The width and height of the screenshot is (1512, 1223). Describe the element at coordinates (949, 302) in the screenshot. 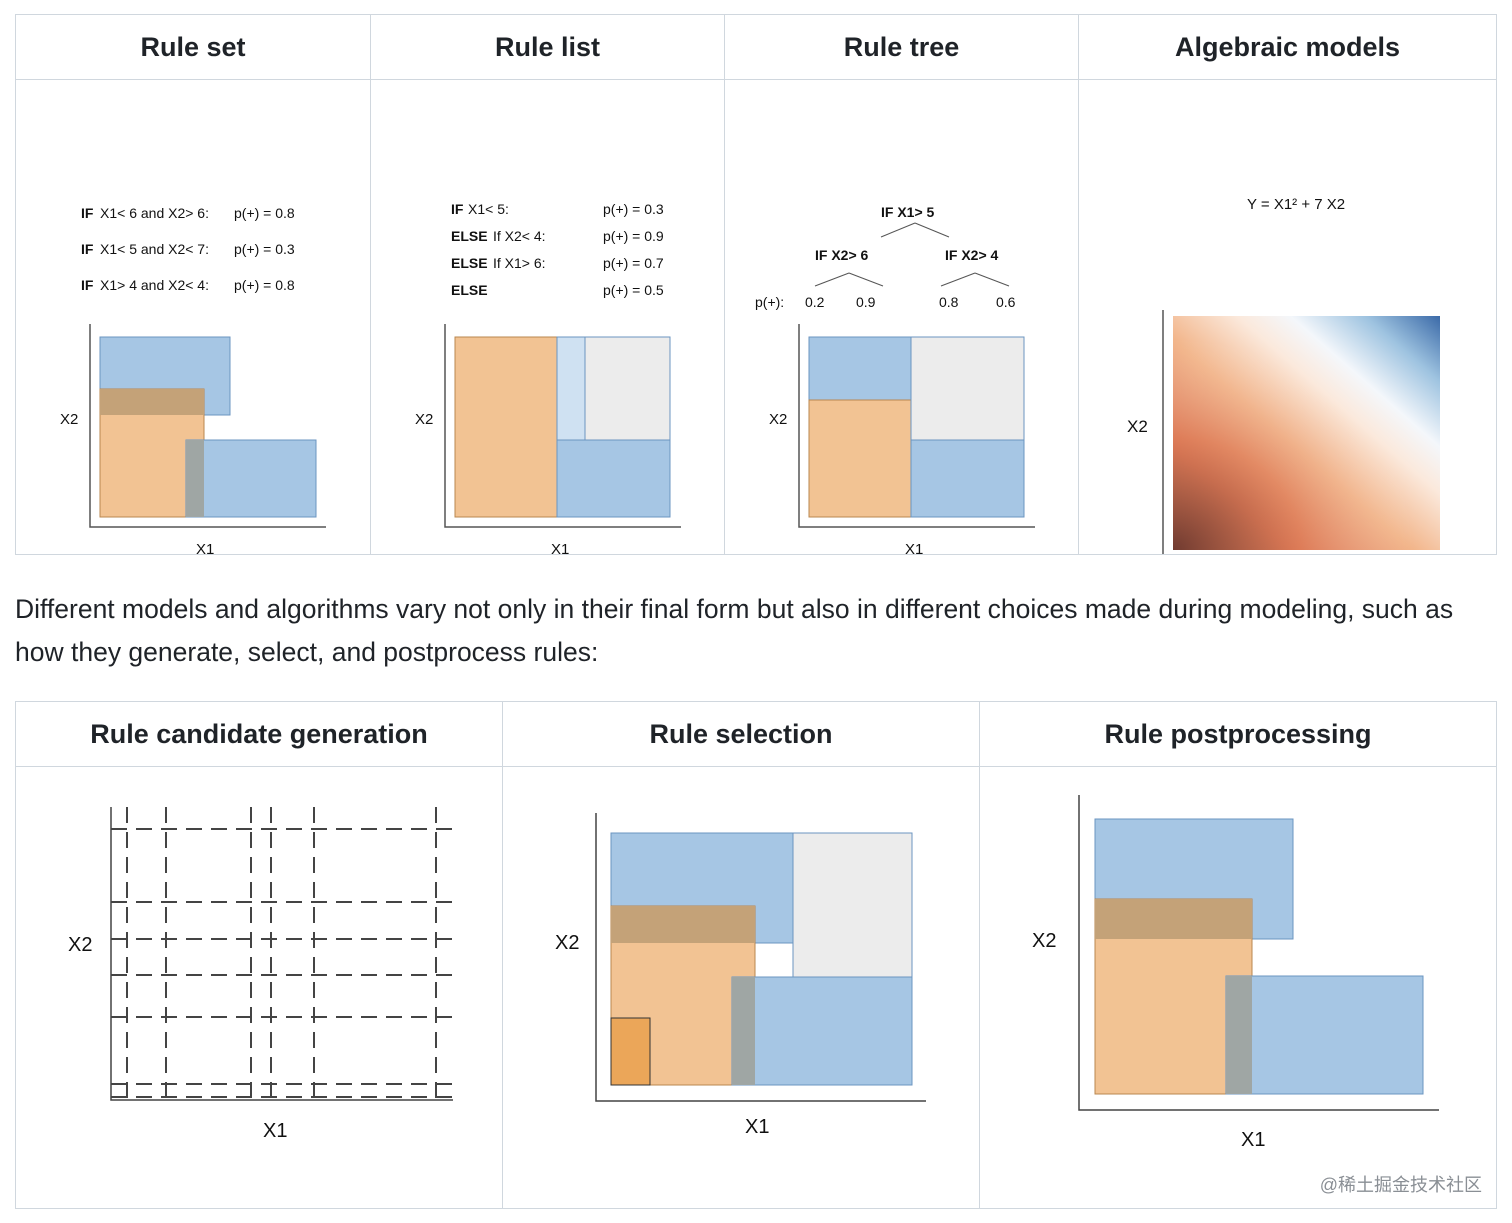

I see `tree-leaf-3: 0.8` at that location.